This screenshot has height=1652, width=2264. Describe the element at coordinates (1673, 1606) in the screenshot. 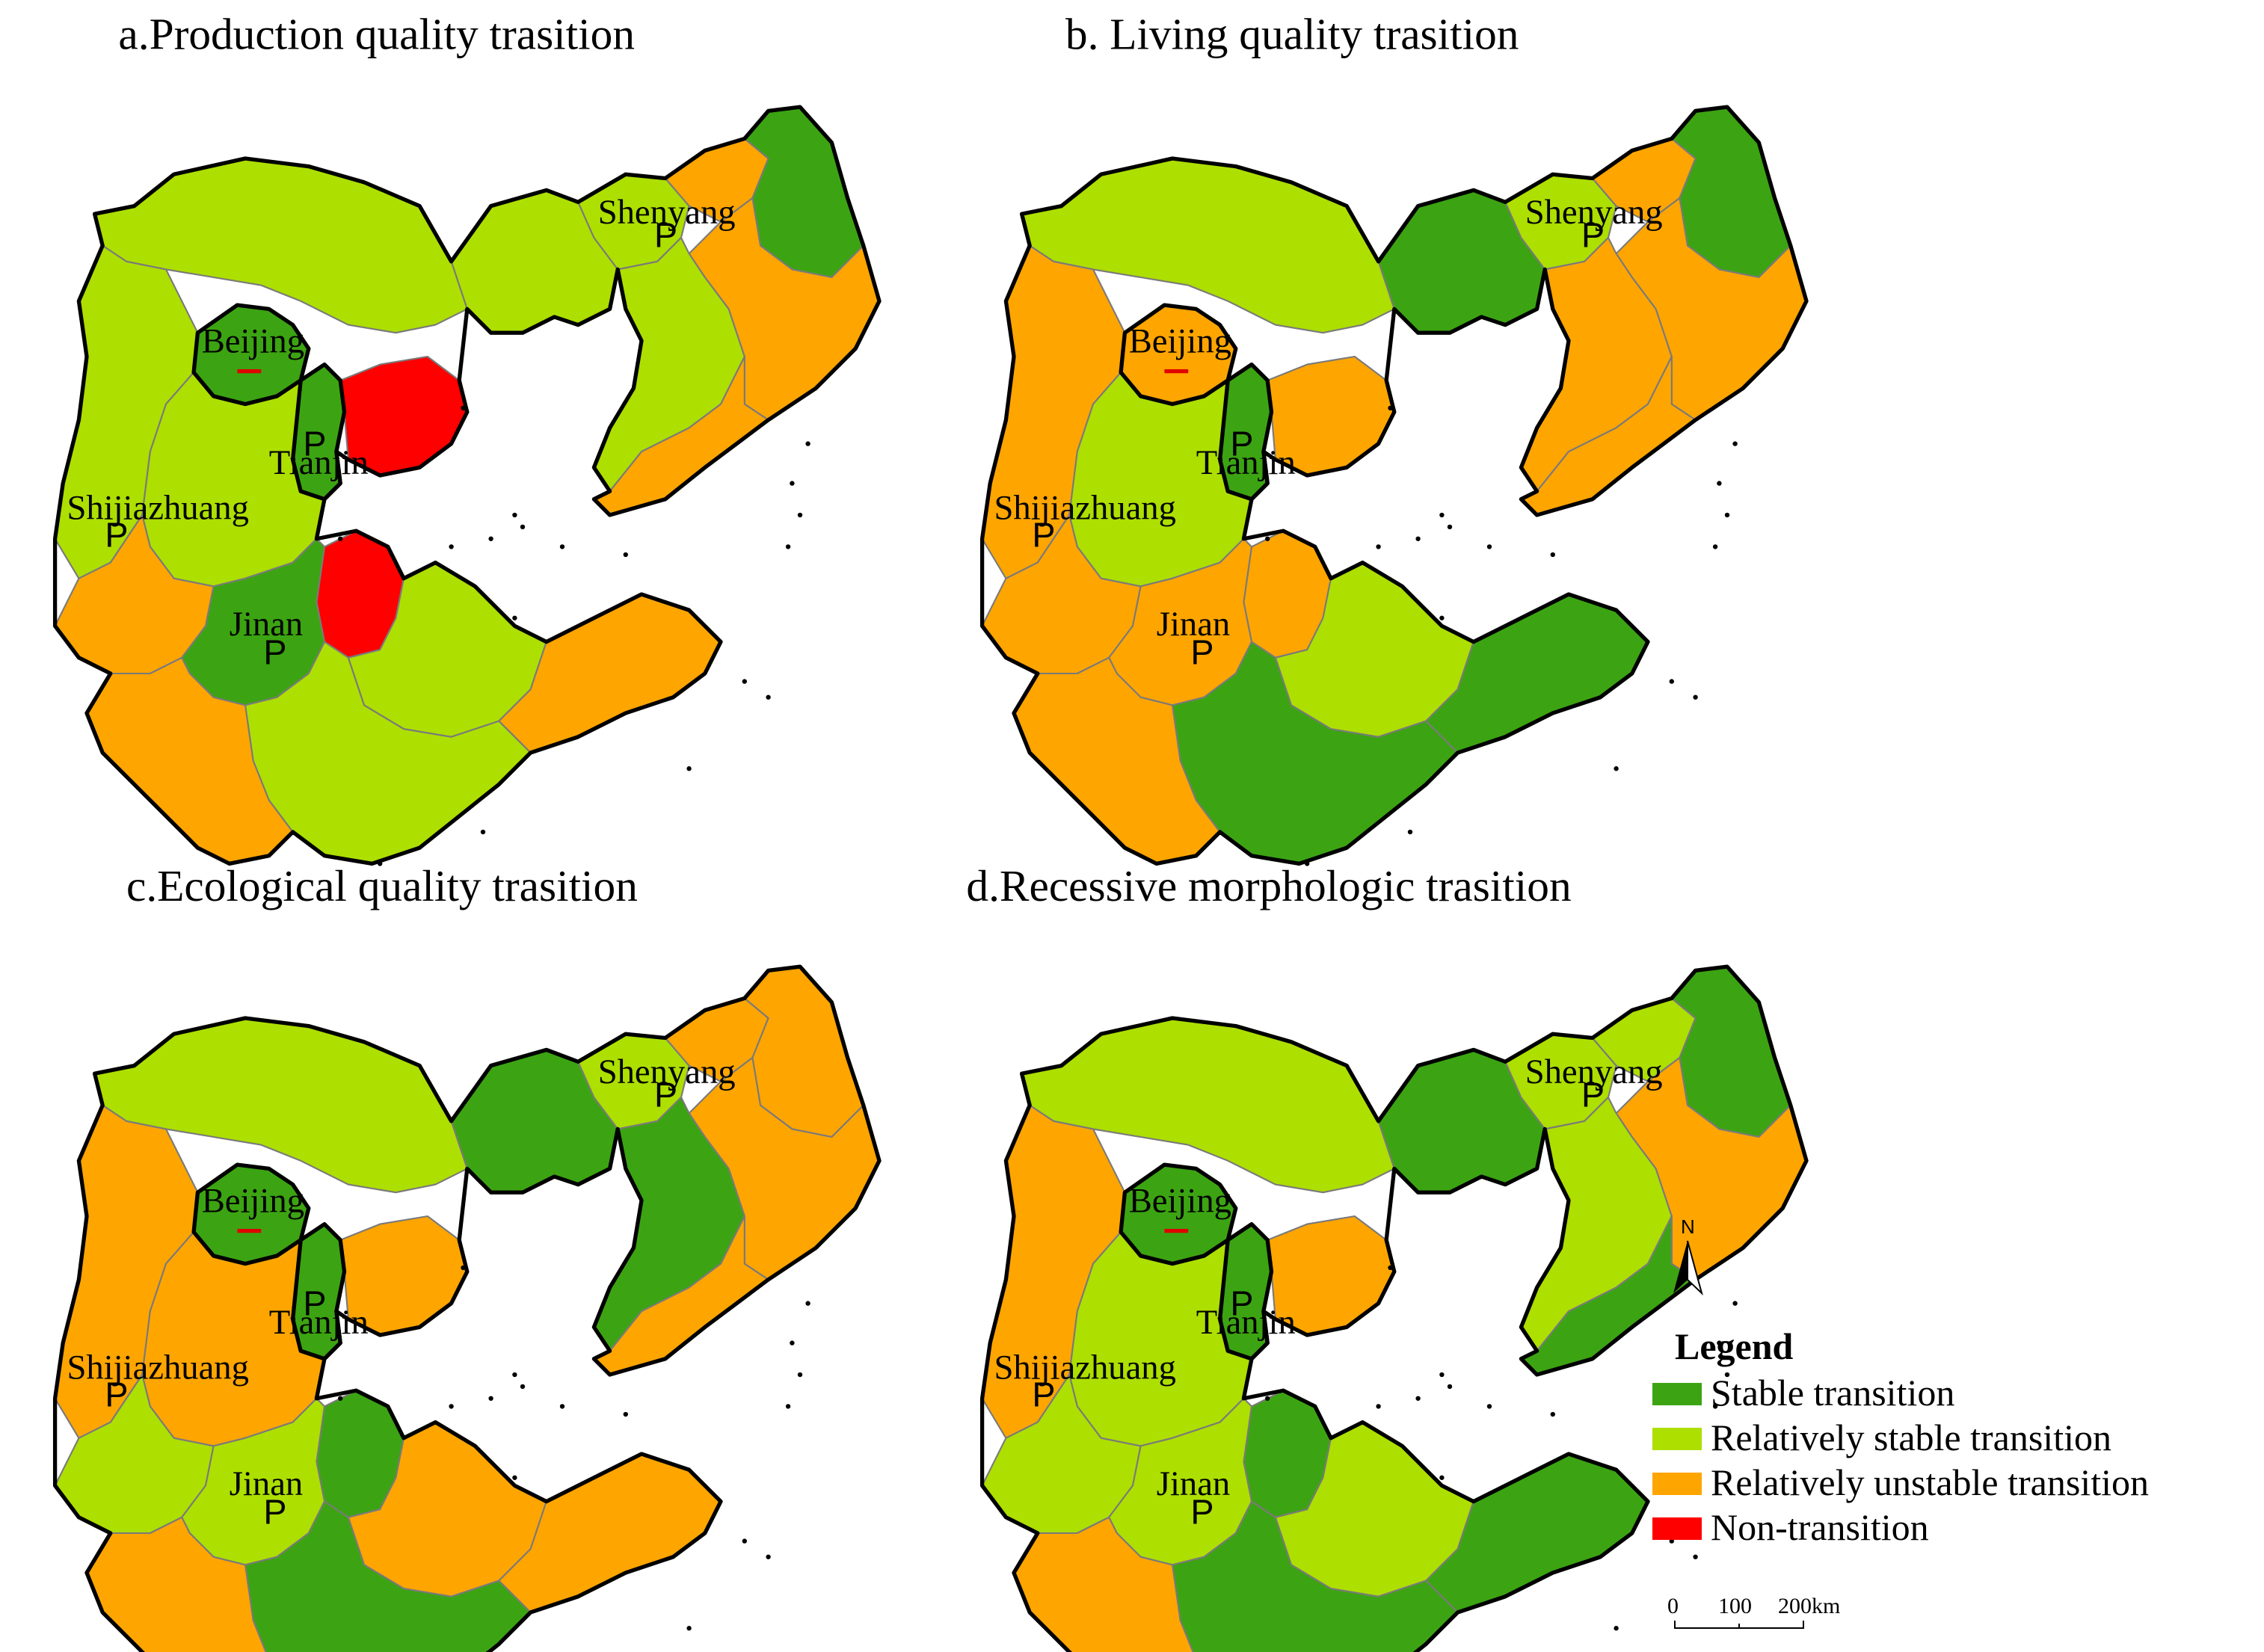

I see `scale-tick-0: 0` at that location.